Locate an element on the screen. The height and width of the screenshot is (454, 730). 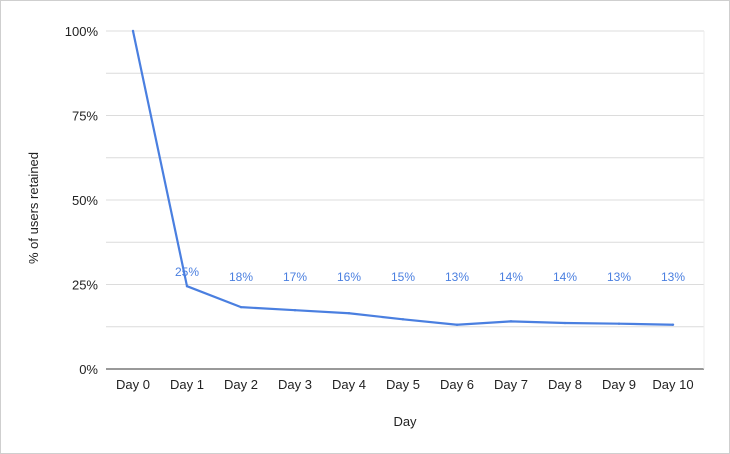
x-tick-label: Day 6 is located at coordinates (457, 384).